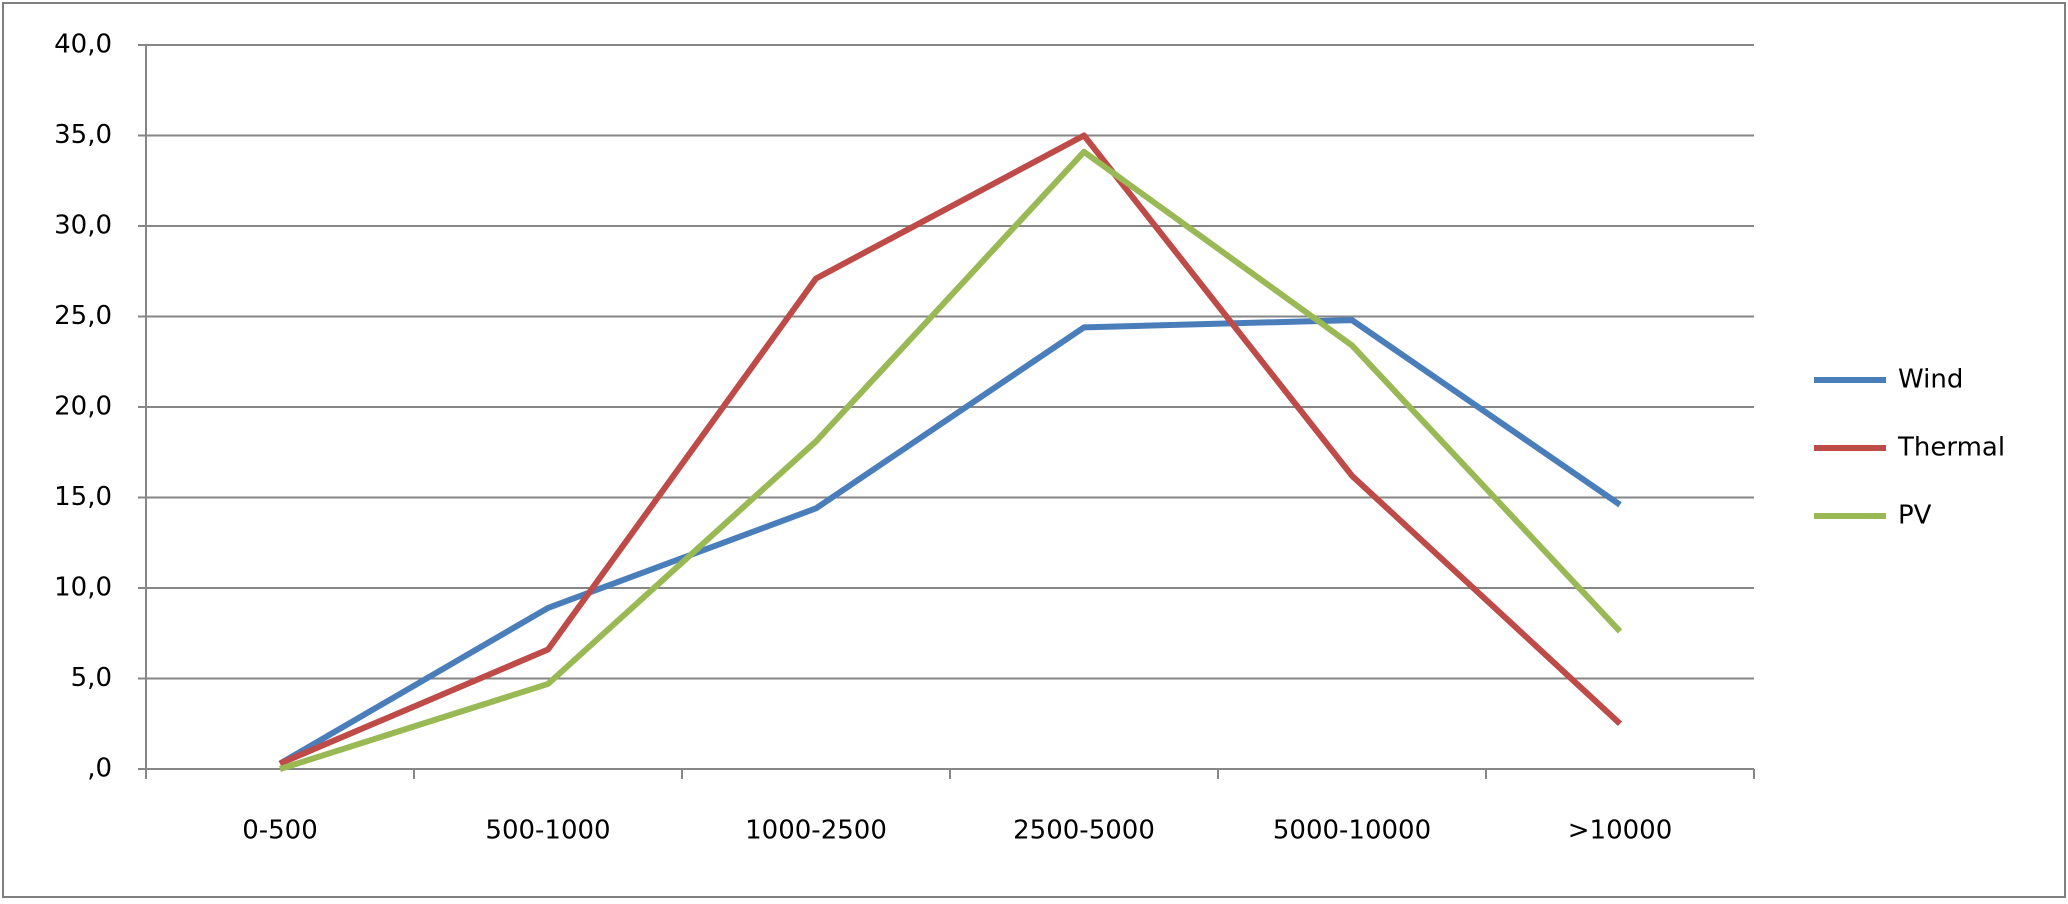 This screenshot has height=904, width=2068. I want to click on x-tick-label: >10000, so click(1620, 831).